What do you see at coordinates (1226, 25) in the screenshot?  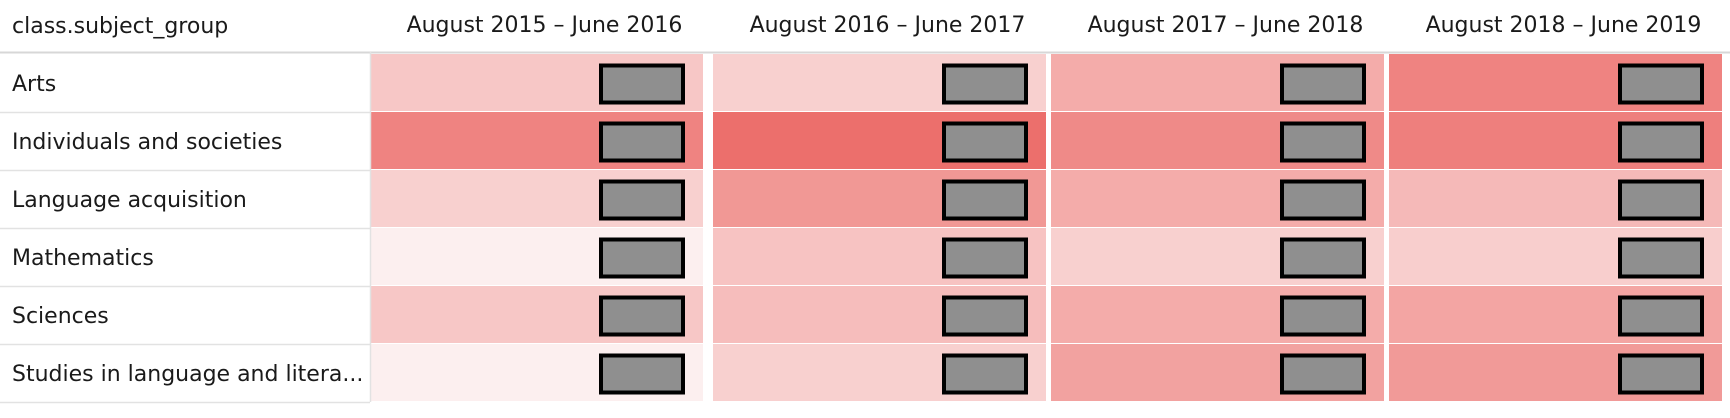 I see `column-header-3: August 2017 – June 2018` at bounding box center [1226, 25].